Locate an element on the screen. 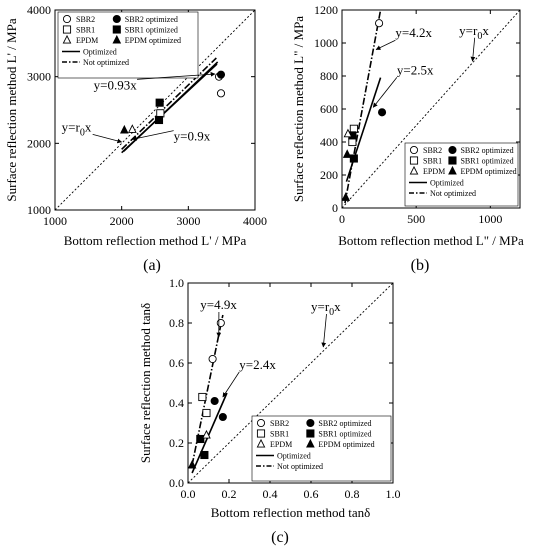  annotation-label: y=2.4x is located at coordinates (257, 364).